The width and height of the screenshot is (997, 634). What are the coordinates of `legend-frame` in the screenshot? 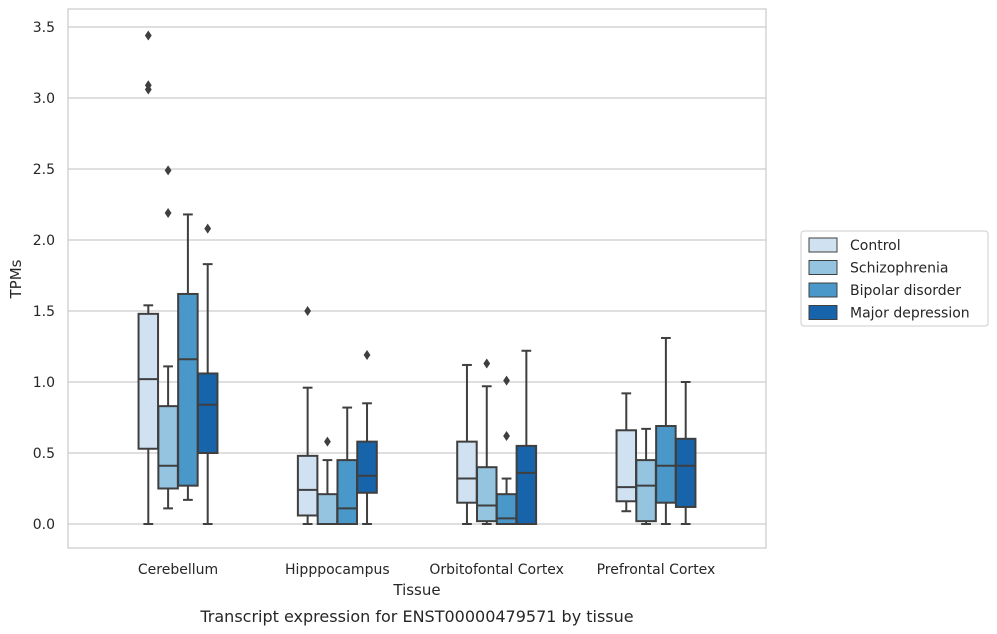 It's located at (894, 278).